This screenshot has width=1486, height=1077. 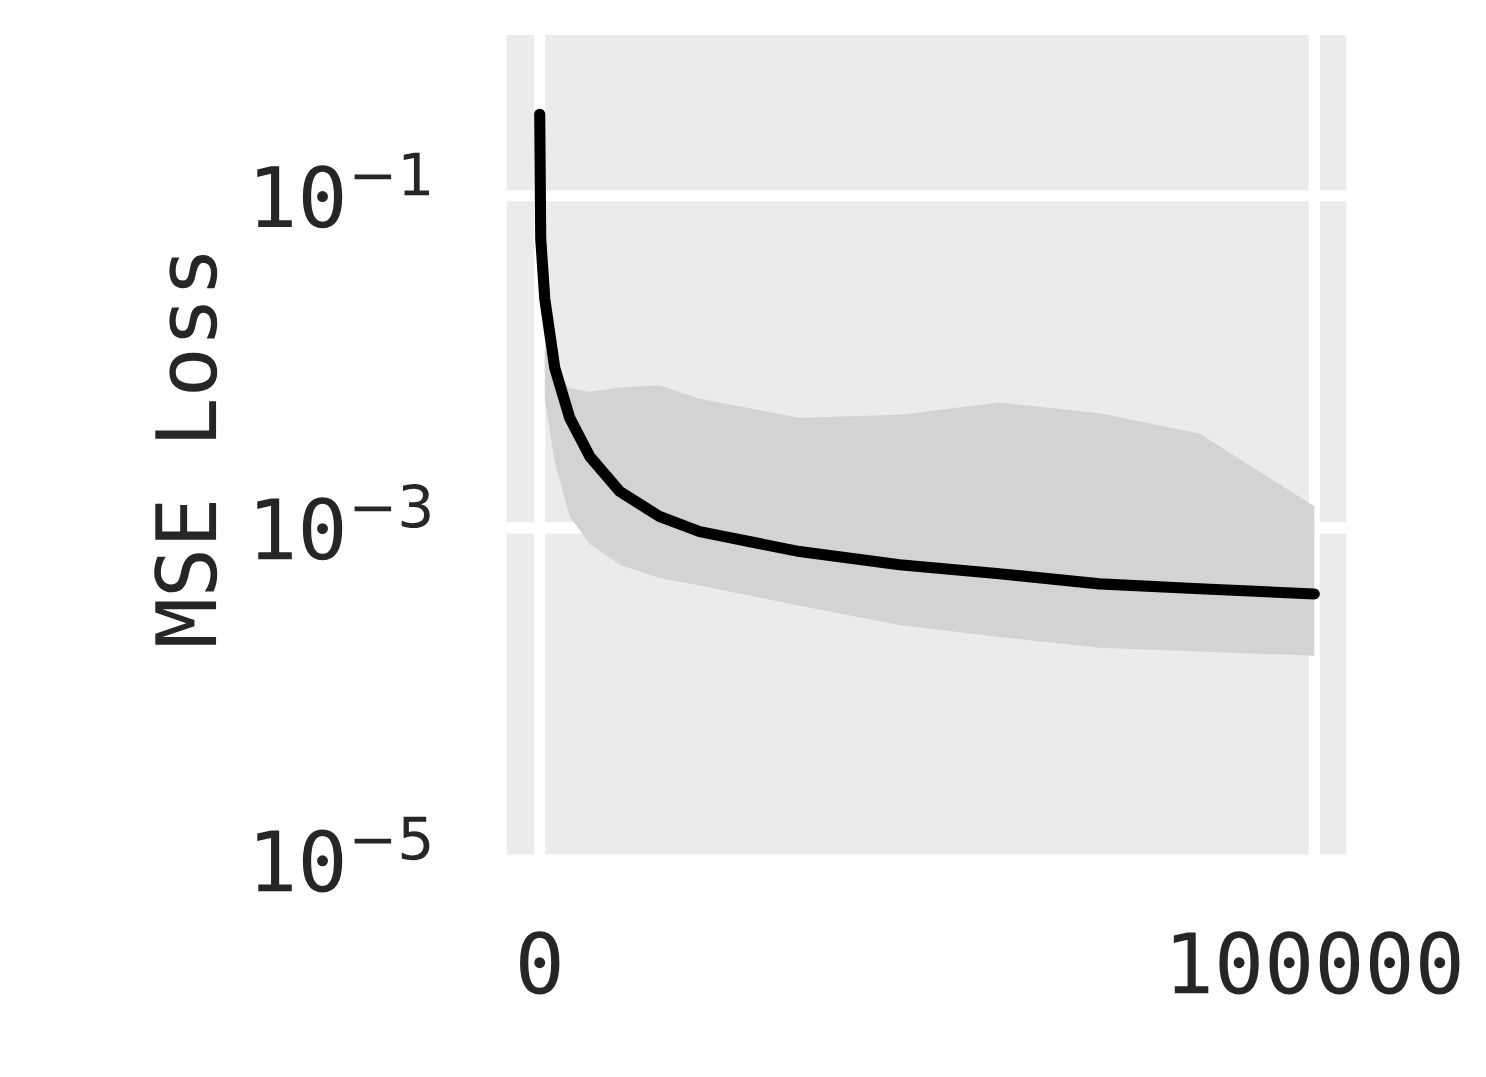 I want to click on x-tick-label: 100000, so click(x=1316, y=963).